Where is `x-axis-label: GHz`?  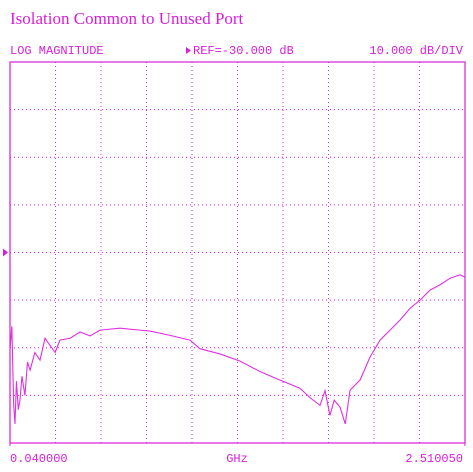
x-axis-label: GHz is located at coordinates (237, 459).